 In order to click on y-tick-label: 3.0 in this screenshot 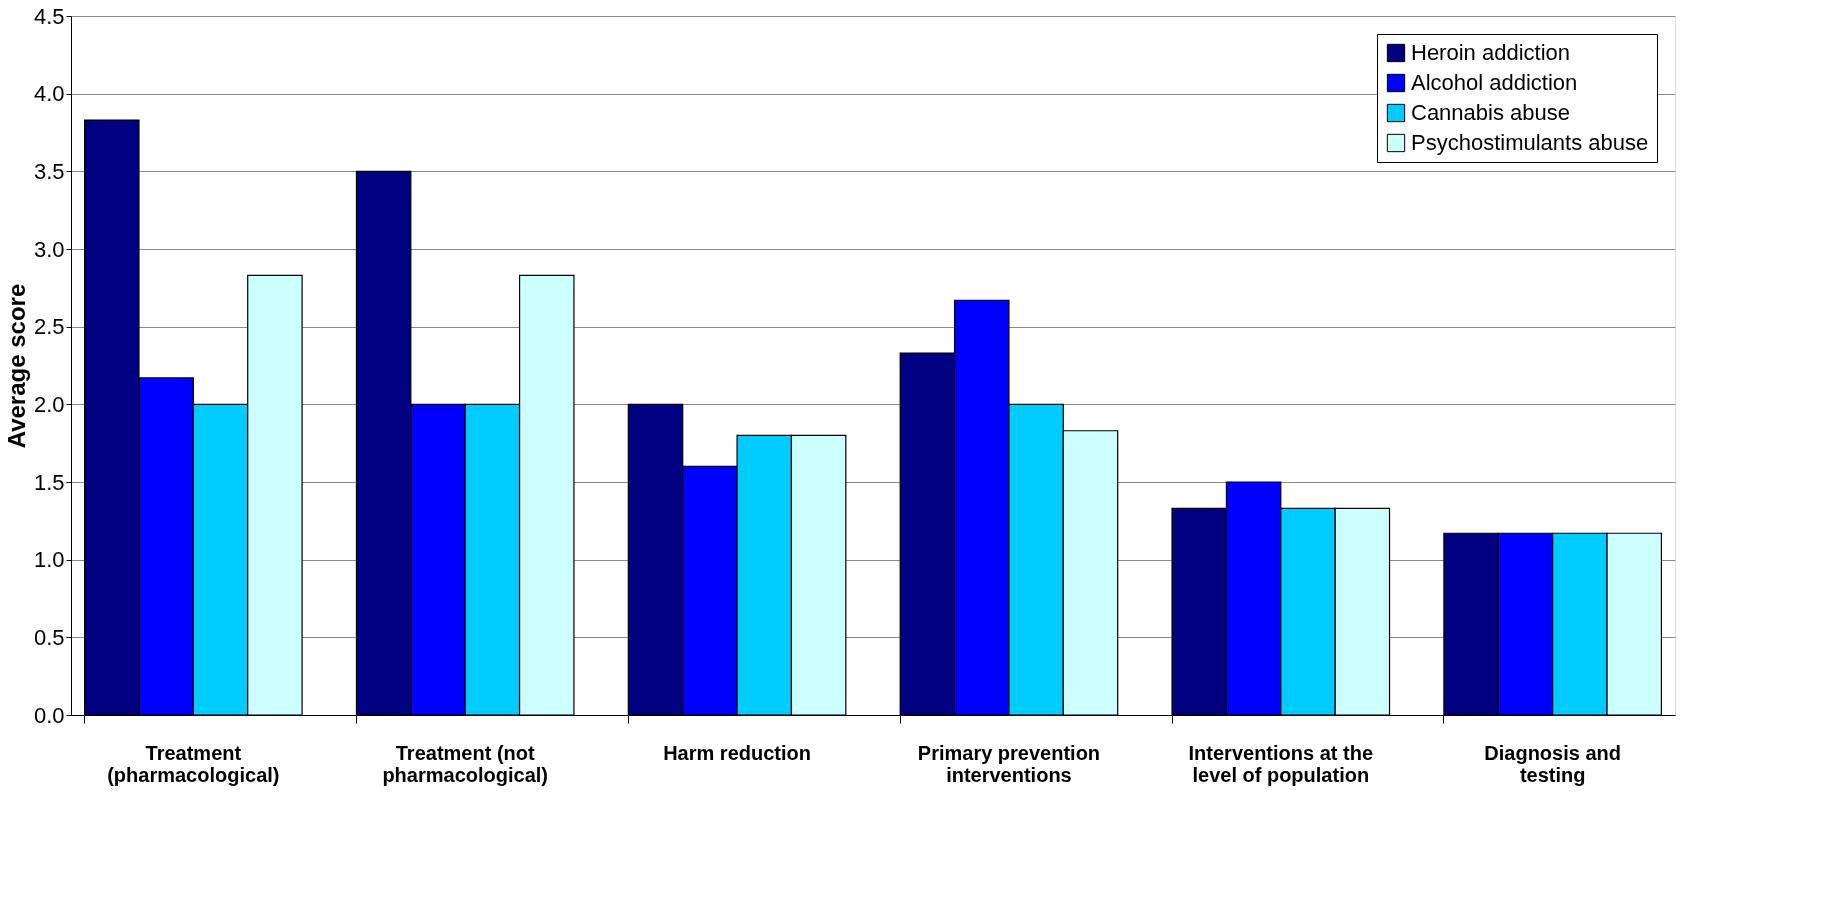, I will do `click(49, 249)`.